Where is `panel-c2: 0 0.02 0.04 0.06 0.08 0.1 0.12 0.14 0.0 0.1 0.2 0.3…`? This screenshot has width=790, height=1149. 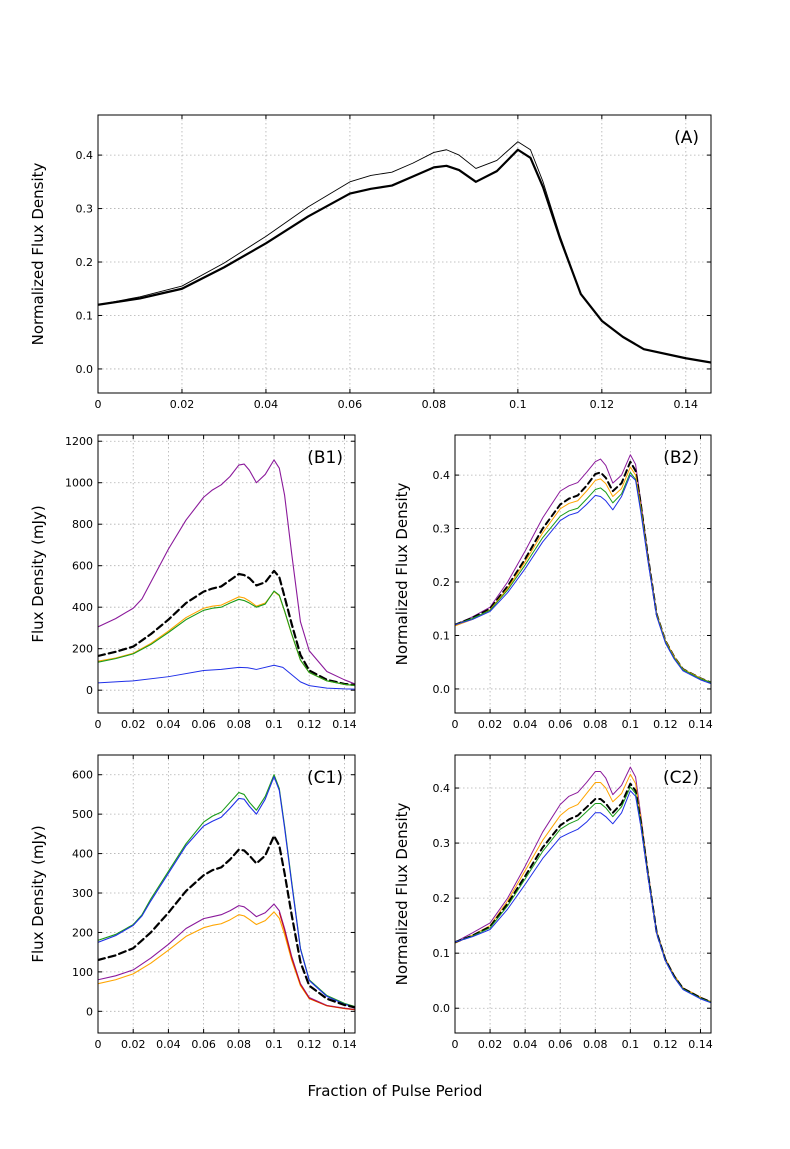 panel-c2: 0 0.02 0.04 0.06 0.08 0.1 0.12 0.14 0.0 0.1 0.2 0.3… is located at coordinates (553, 902).